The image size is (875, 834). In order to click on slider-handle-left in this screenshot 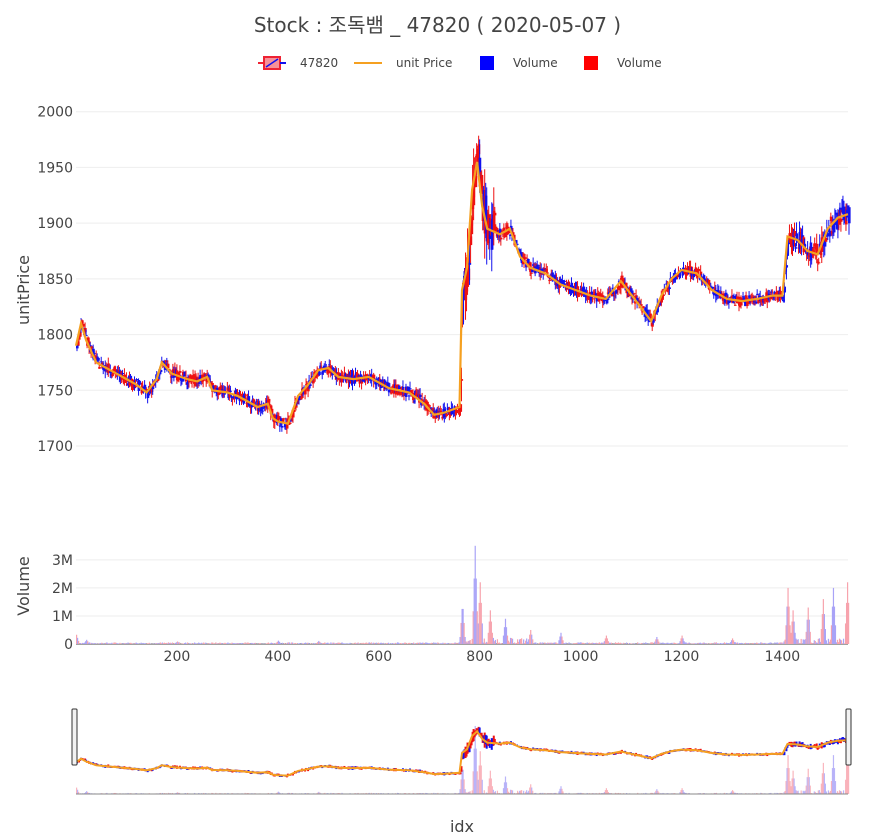, I will do `click(74, 737)`.